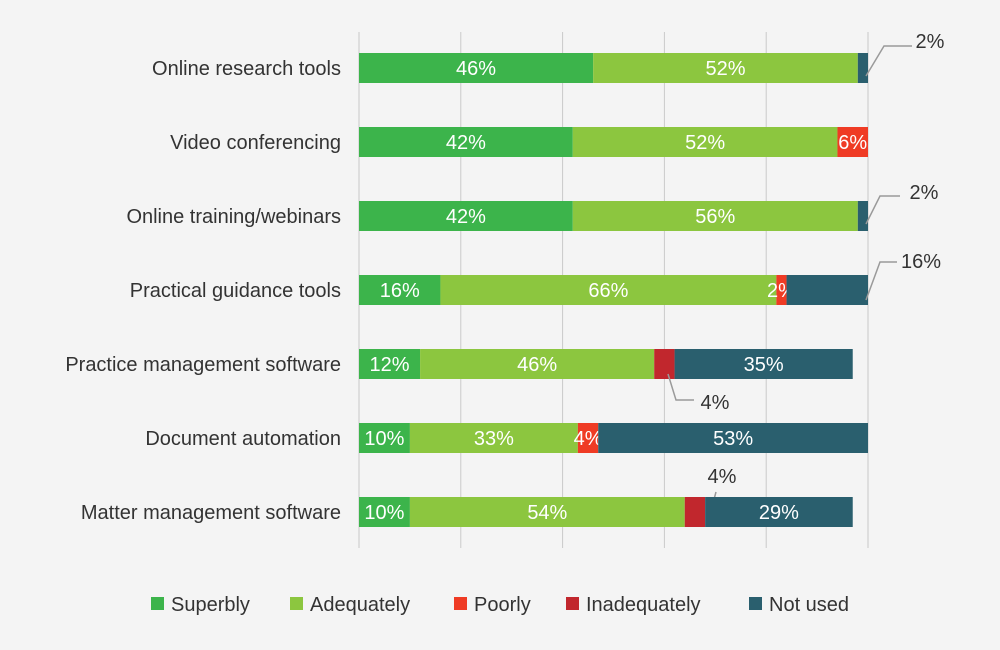  What do you see at coordinates (243, 439) in the screenshot?
I see `category-label: Document automation` at bounding box center [243, 439].